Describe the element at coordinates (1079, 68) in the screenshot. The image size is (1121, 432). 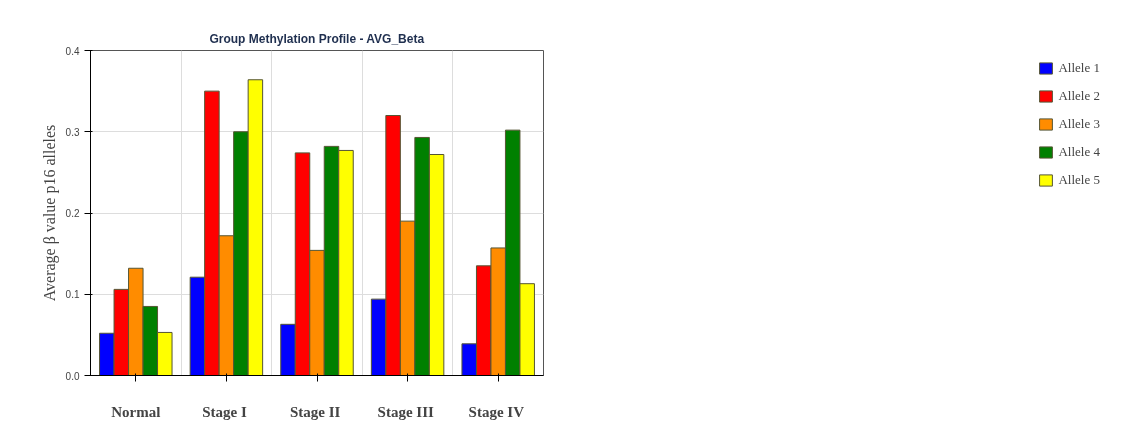
I see `legend-label: Allele 1` at that location.